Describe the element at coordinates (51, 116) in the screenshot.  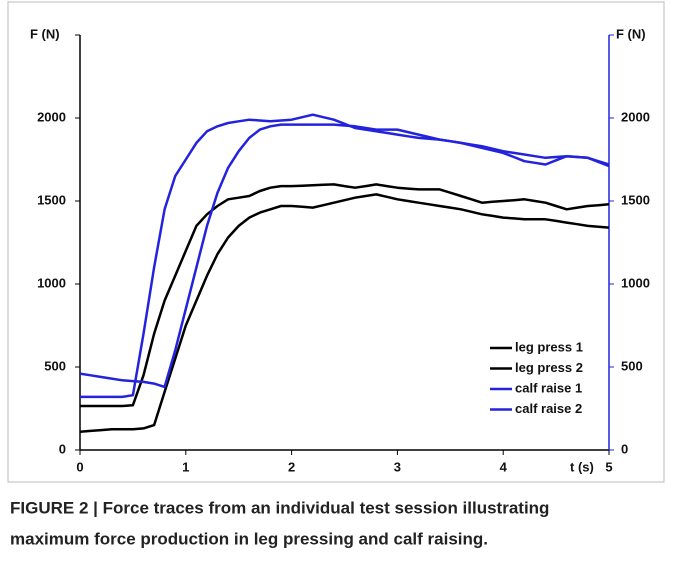
I see `y-tick-label: 2000` at that location.